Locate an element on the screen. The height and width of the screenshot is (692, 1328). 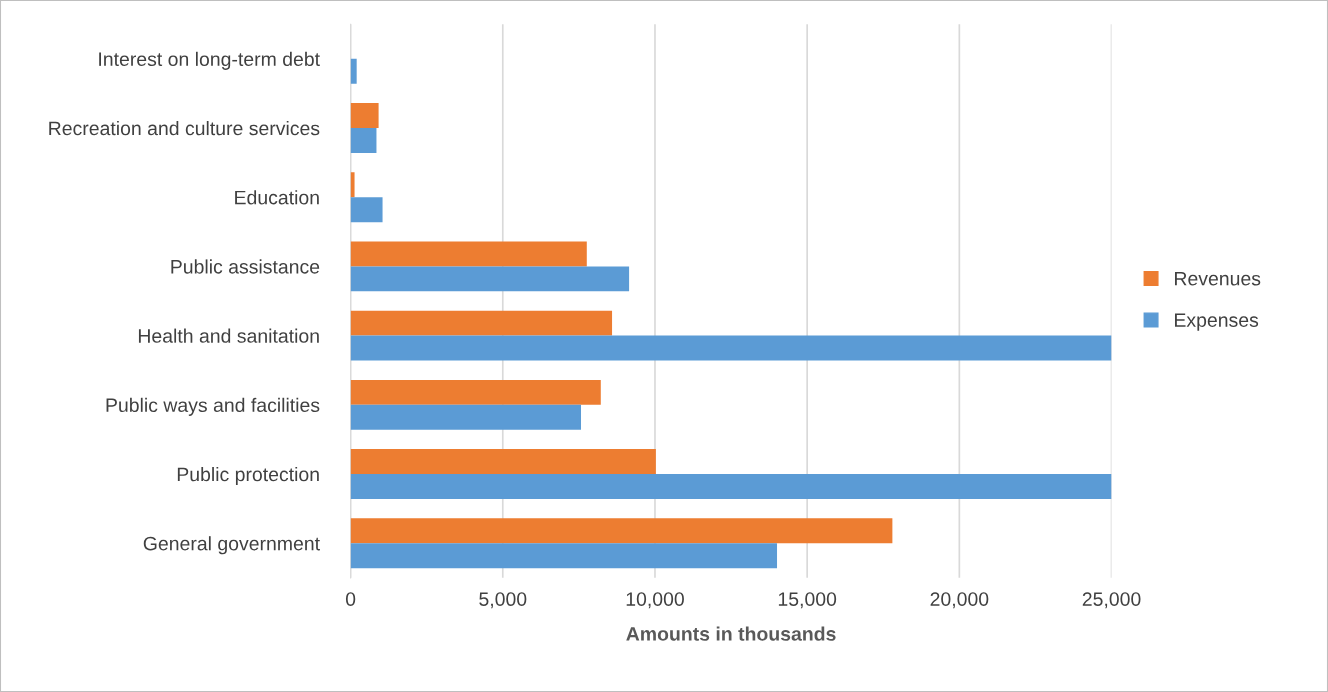
x-tick-label: 5,000 is located at coordinates (503, 600).